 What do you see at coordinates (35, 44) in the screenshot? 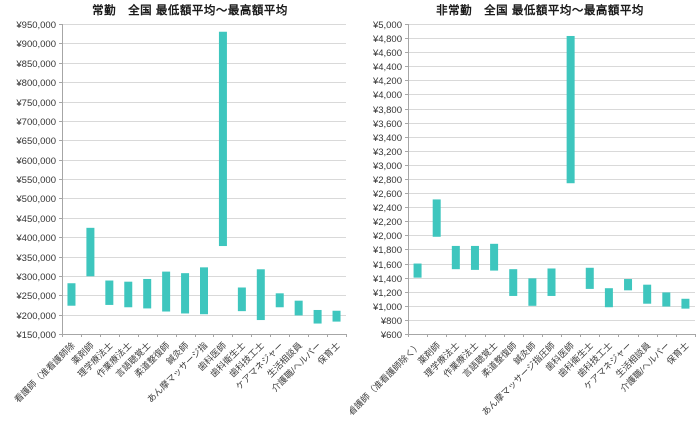
I see `y-axis-label: ¥900,000` at bounding box center [35, 44].